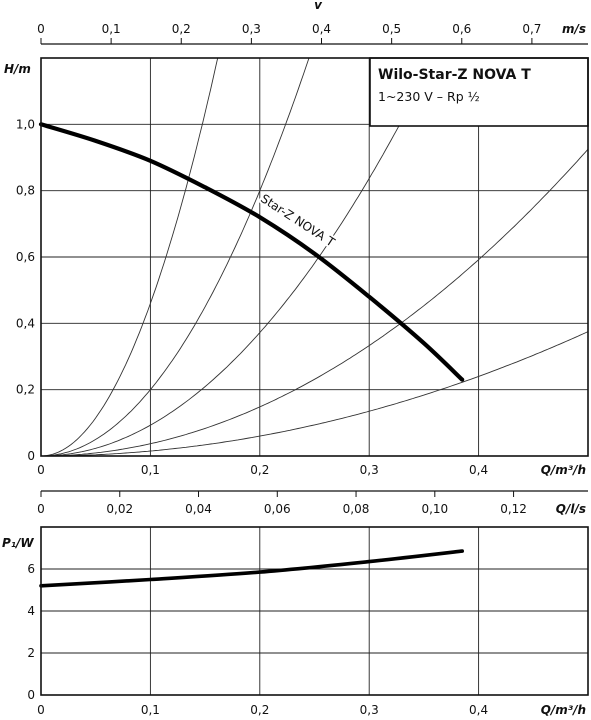 This screenshot has height=720, width=591. What do you see at coordinates (461, 29) in the screenshot?
I see `velocity-tick-label: 0,6` at bounding box center [461, 29].